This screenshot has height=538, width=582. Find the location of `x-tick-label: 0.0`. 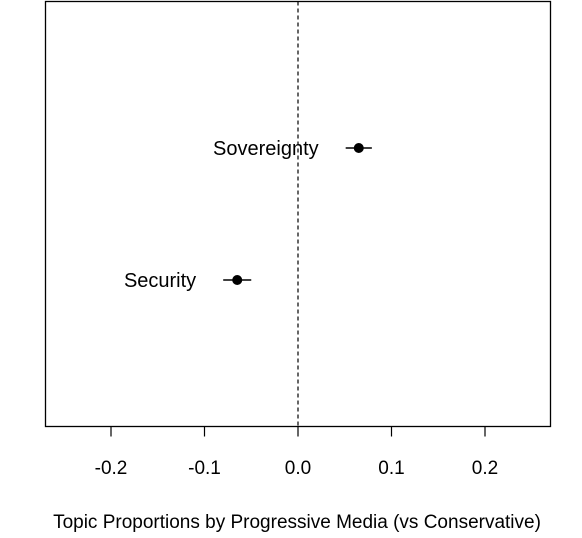

x-tick-label: 0.0 is located at coordinates (298, 468).